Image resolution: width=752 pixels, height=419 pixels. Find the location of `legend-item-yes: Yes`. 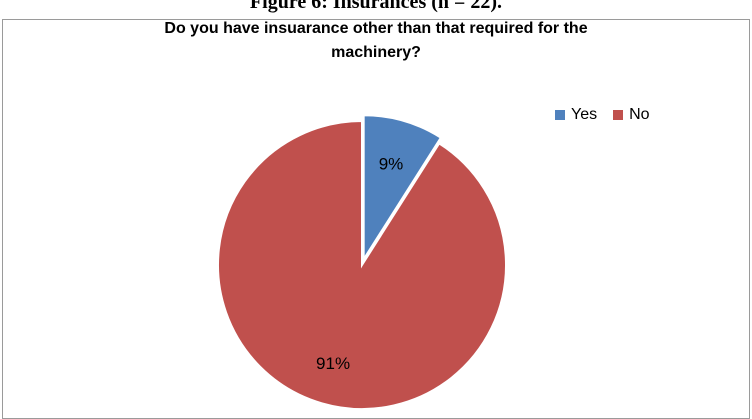

legend-item-yes: Yes is located at coordinates (576, 115).